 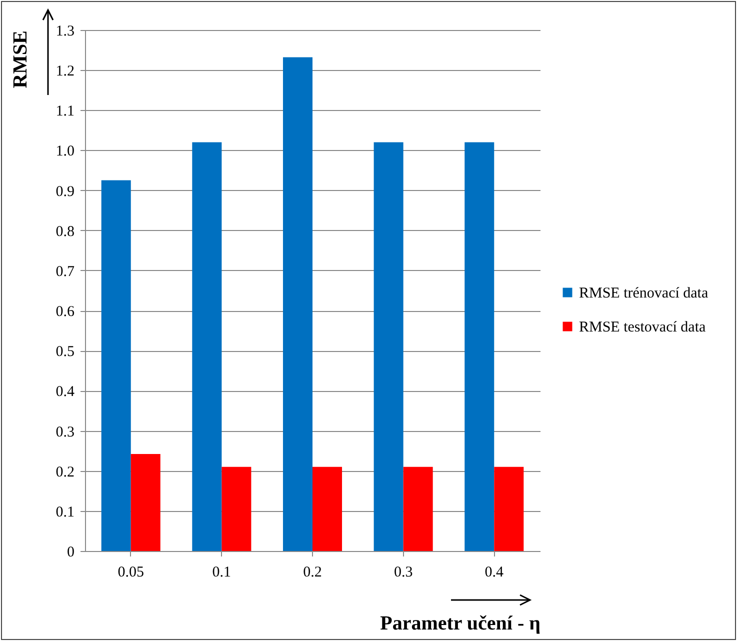 I want to click on y-tick-label: 1.0, so click(x=65, y=152).